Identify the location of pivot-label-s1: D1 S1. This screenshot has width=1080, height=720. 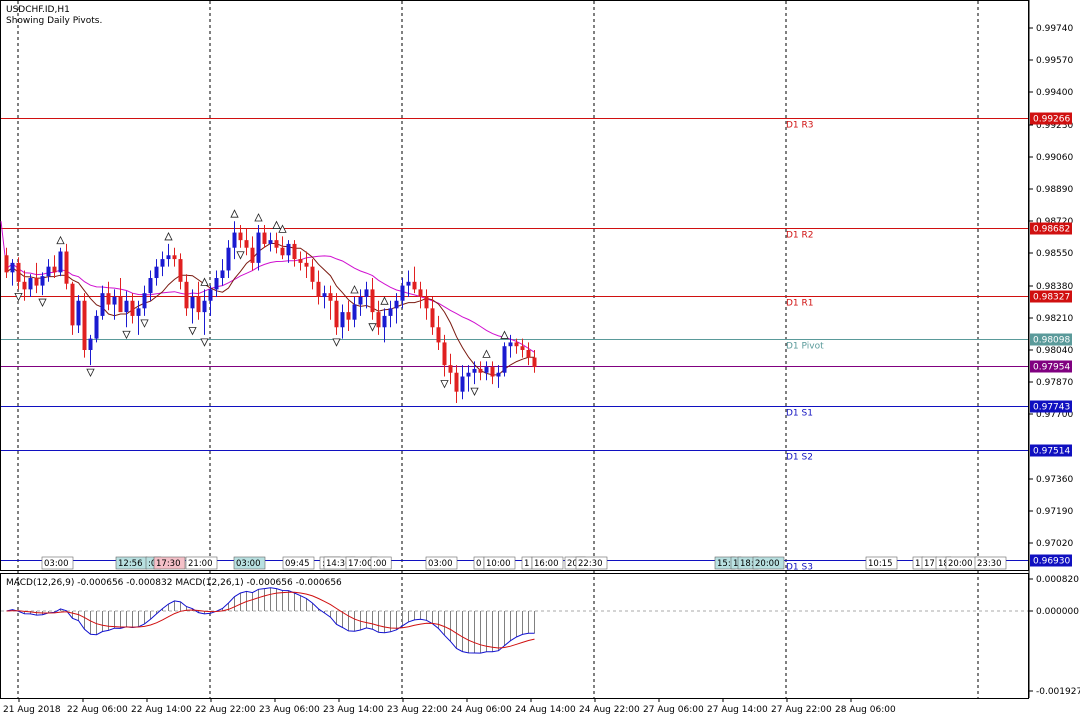
(799, 414).